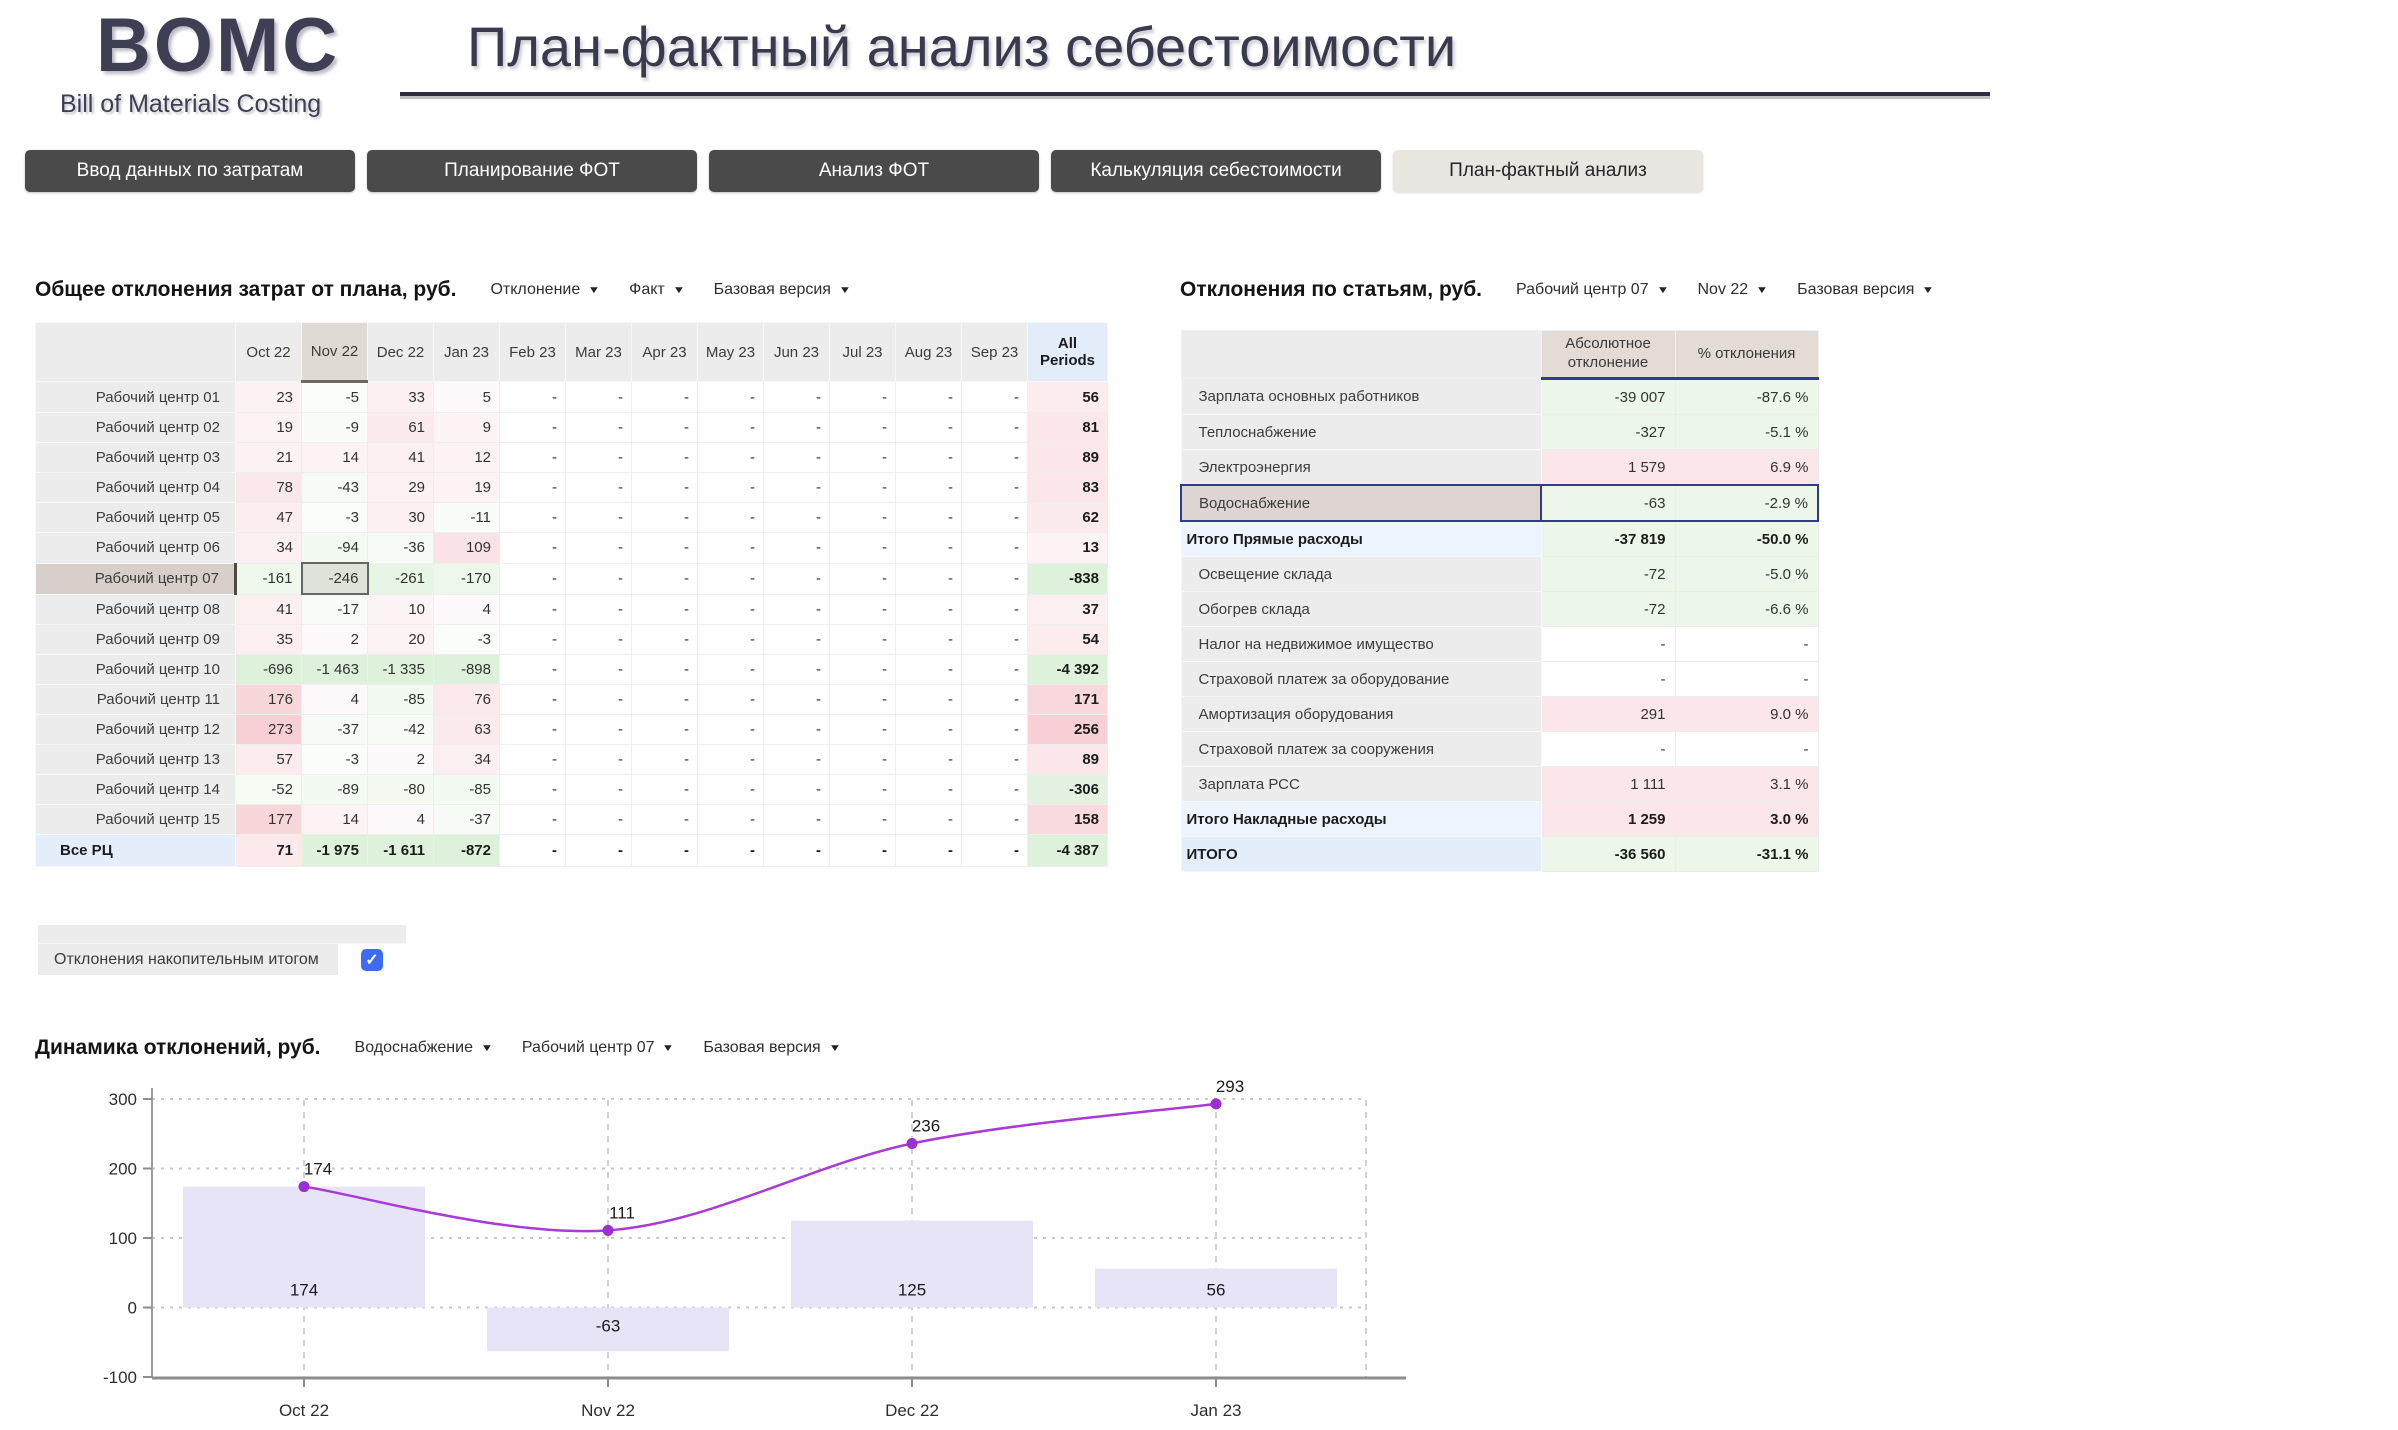  What do you see at coordinates (1067, 789) in the screenshot?
I see `cell-all-periods: -306` at bounding box center [1067, 789].